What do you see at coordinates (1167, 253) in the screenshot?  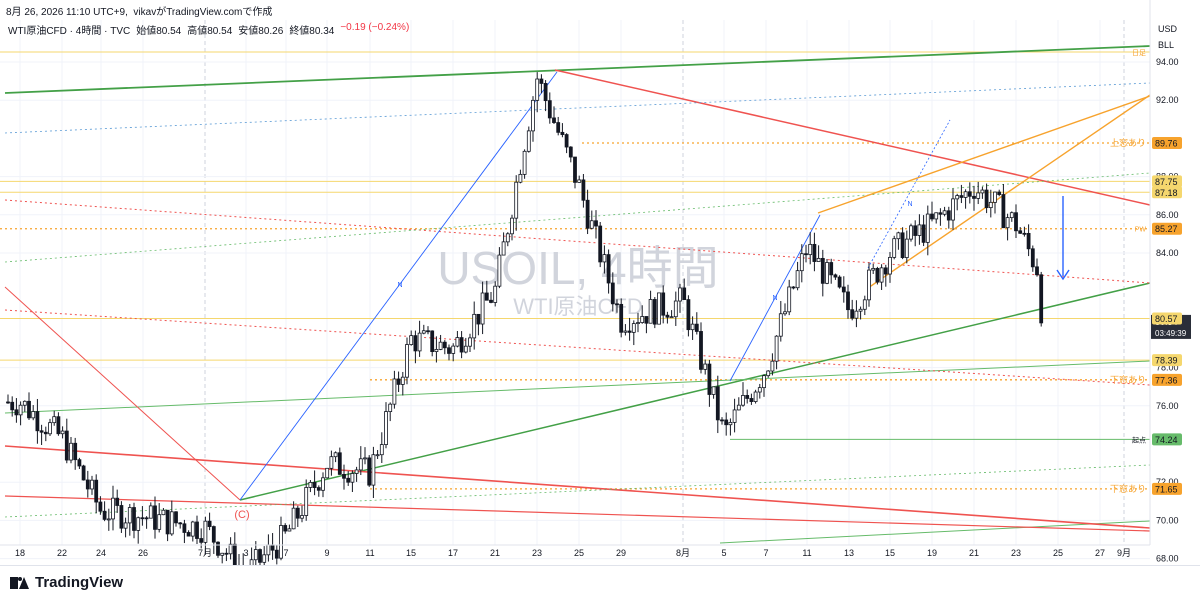 I see `price-tick-label: 84.00` at bounding box center [1167, 253].